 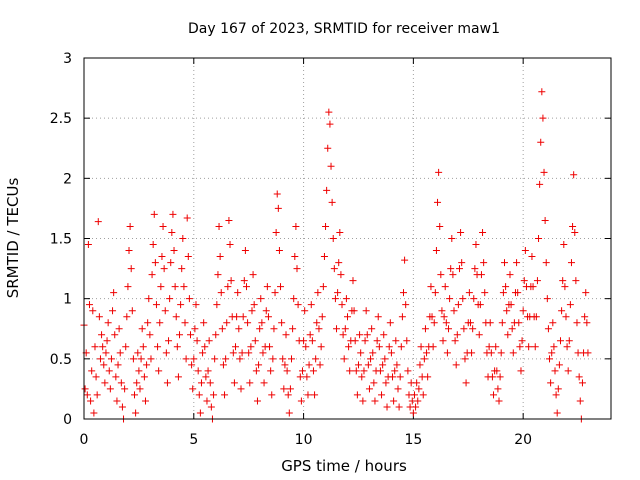 What do you see at coordinates (61, 239) in the screenshot?
I see `y-tick-labels: 0 0.5 1 1.5 2 2.5 3` at bounding box center [61, 239].